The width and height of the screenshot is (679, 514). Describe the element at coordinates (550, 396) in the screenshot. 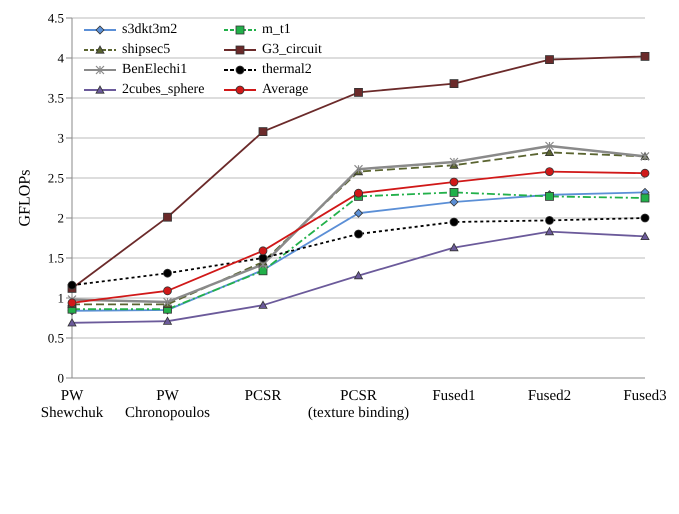

I see `x-tick-label: Fused2` at that location.